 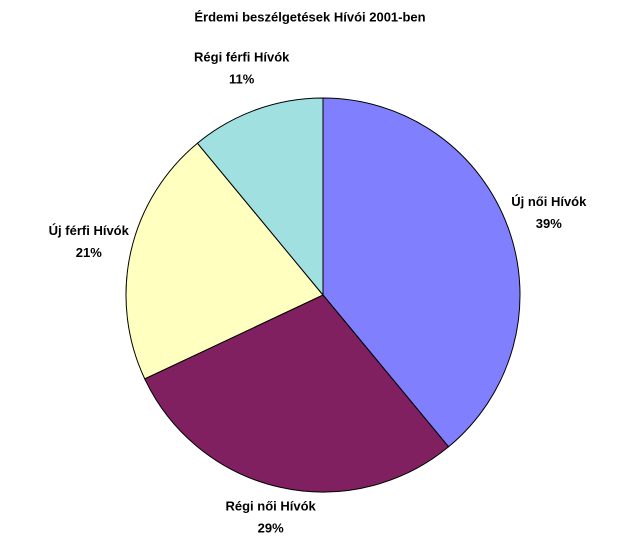 What do you see at coordinates (549, 201) in the screenshot?
I see `slice-label: Új női Hívók` at bounding box center [549, 201].